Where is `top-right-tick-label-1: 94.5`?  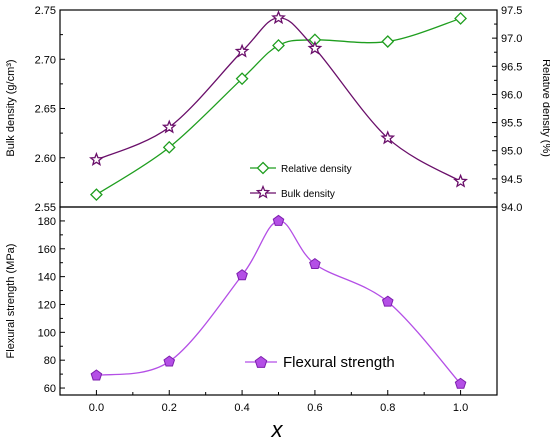
top-right-tick-label-1: 94.5 is located at coordinates (511, 180).